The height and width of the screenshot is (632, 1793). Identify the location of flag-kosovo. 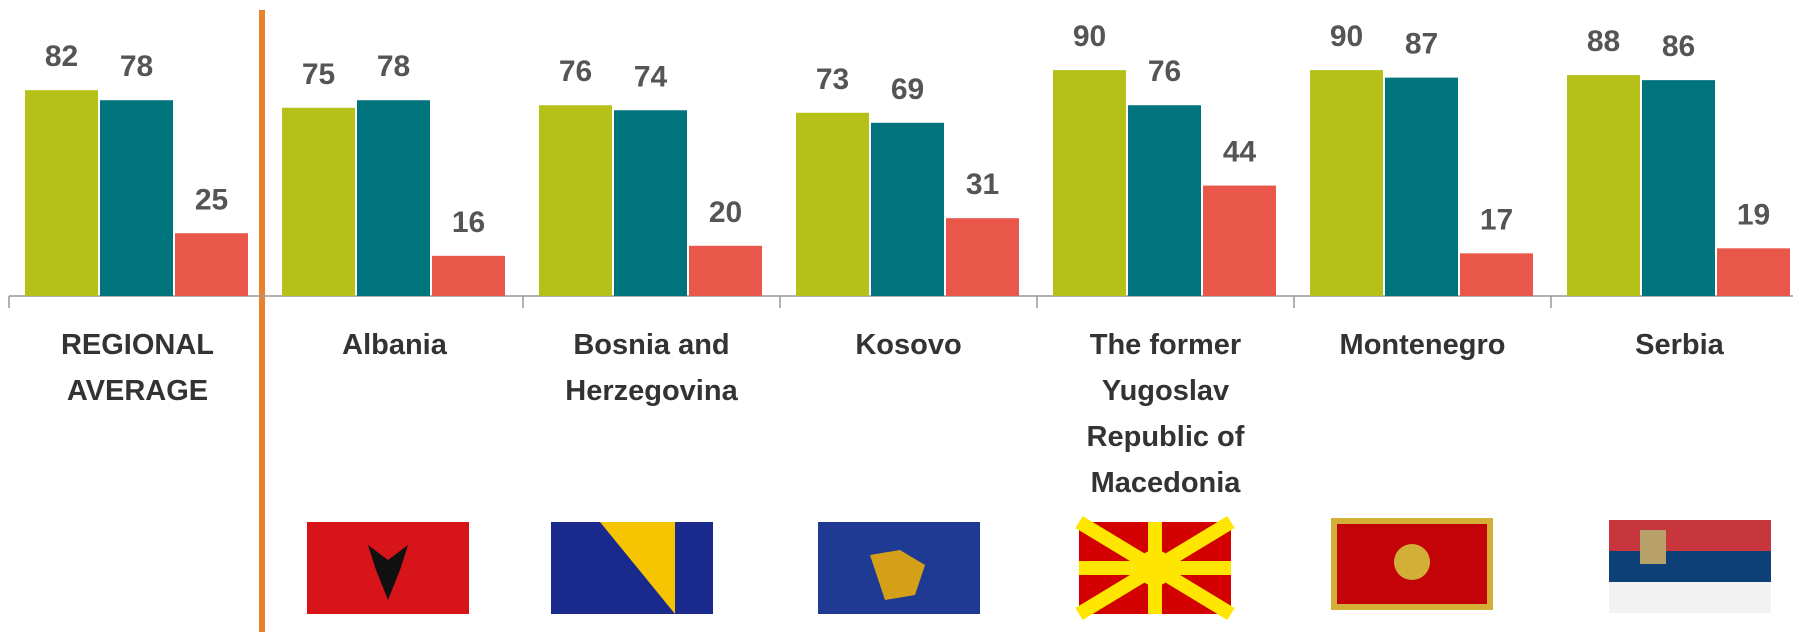
(899, 568).